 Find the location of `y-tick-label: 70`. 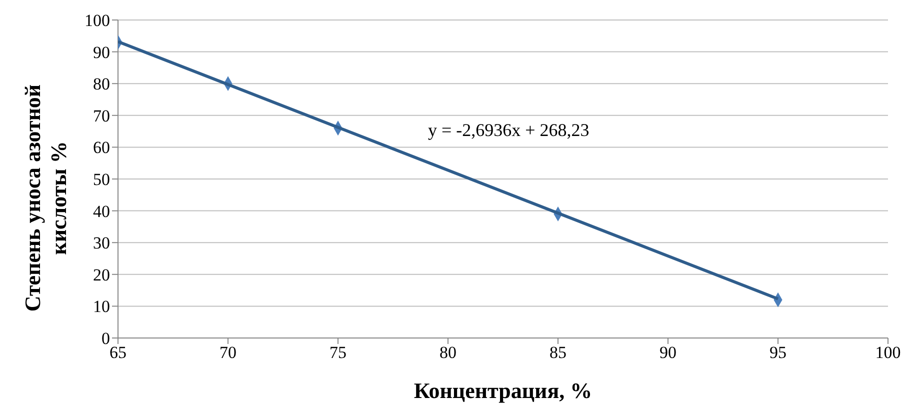

y-tick-label: 70 is located at coordinates (101, 116).